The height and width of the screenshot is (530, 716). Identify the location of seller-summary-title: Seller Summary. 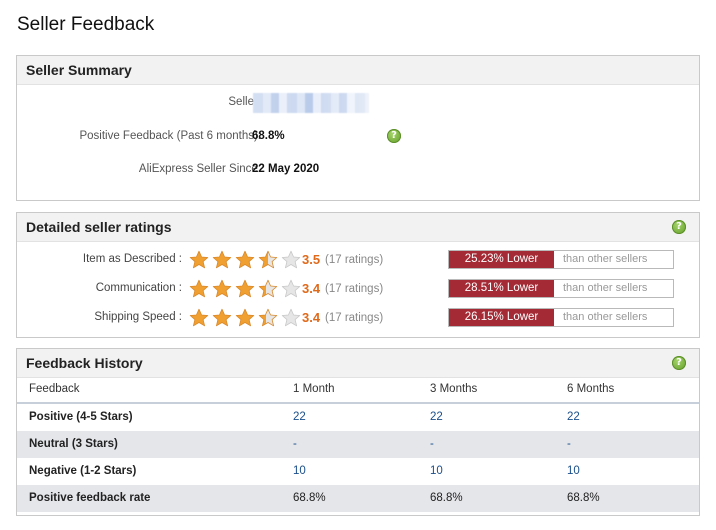
(79, 70).